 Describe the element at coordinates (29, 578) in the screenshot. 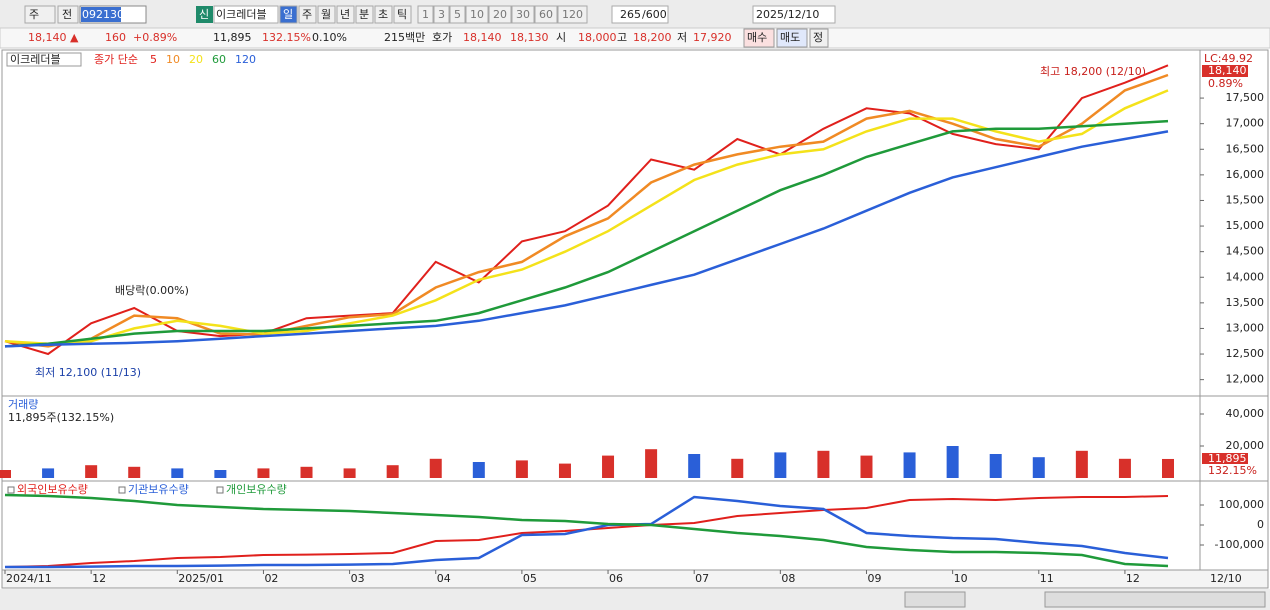

I see `x-tick-label: 2024/11` at that location.